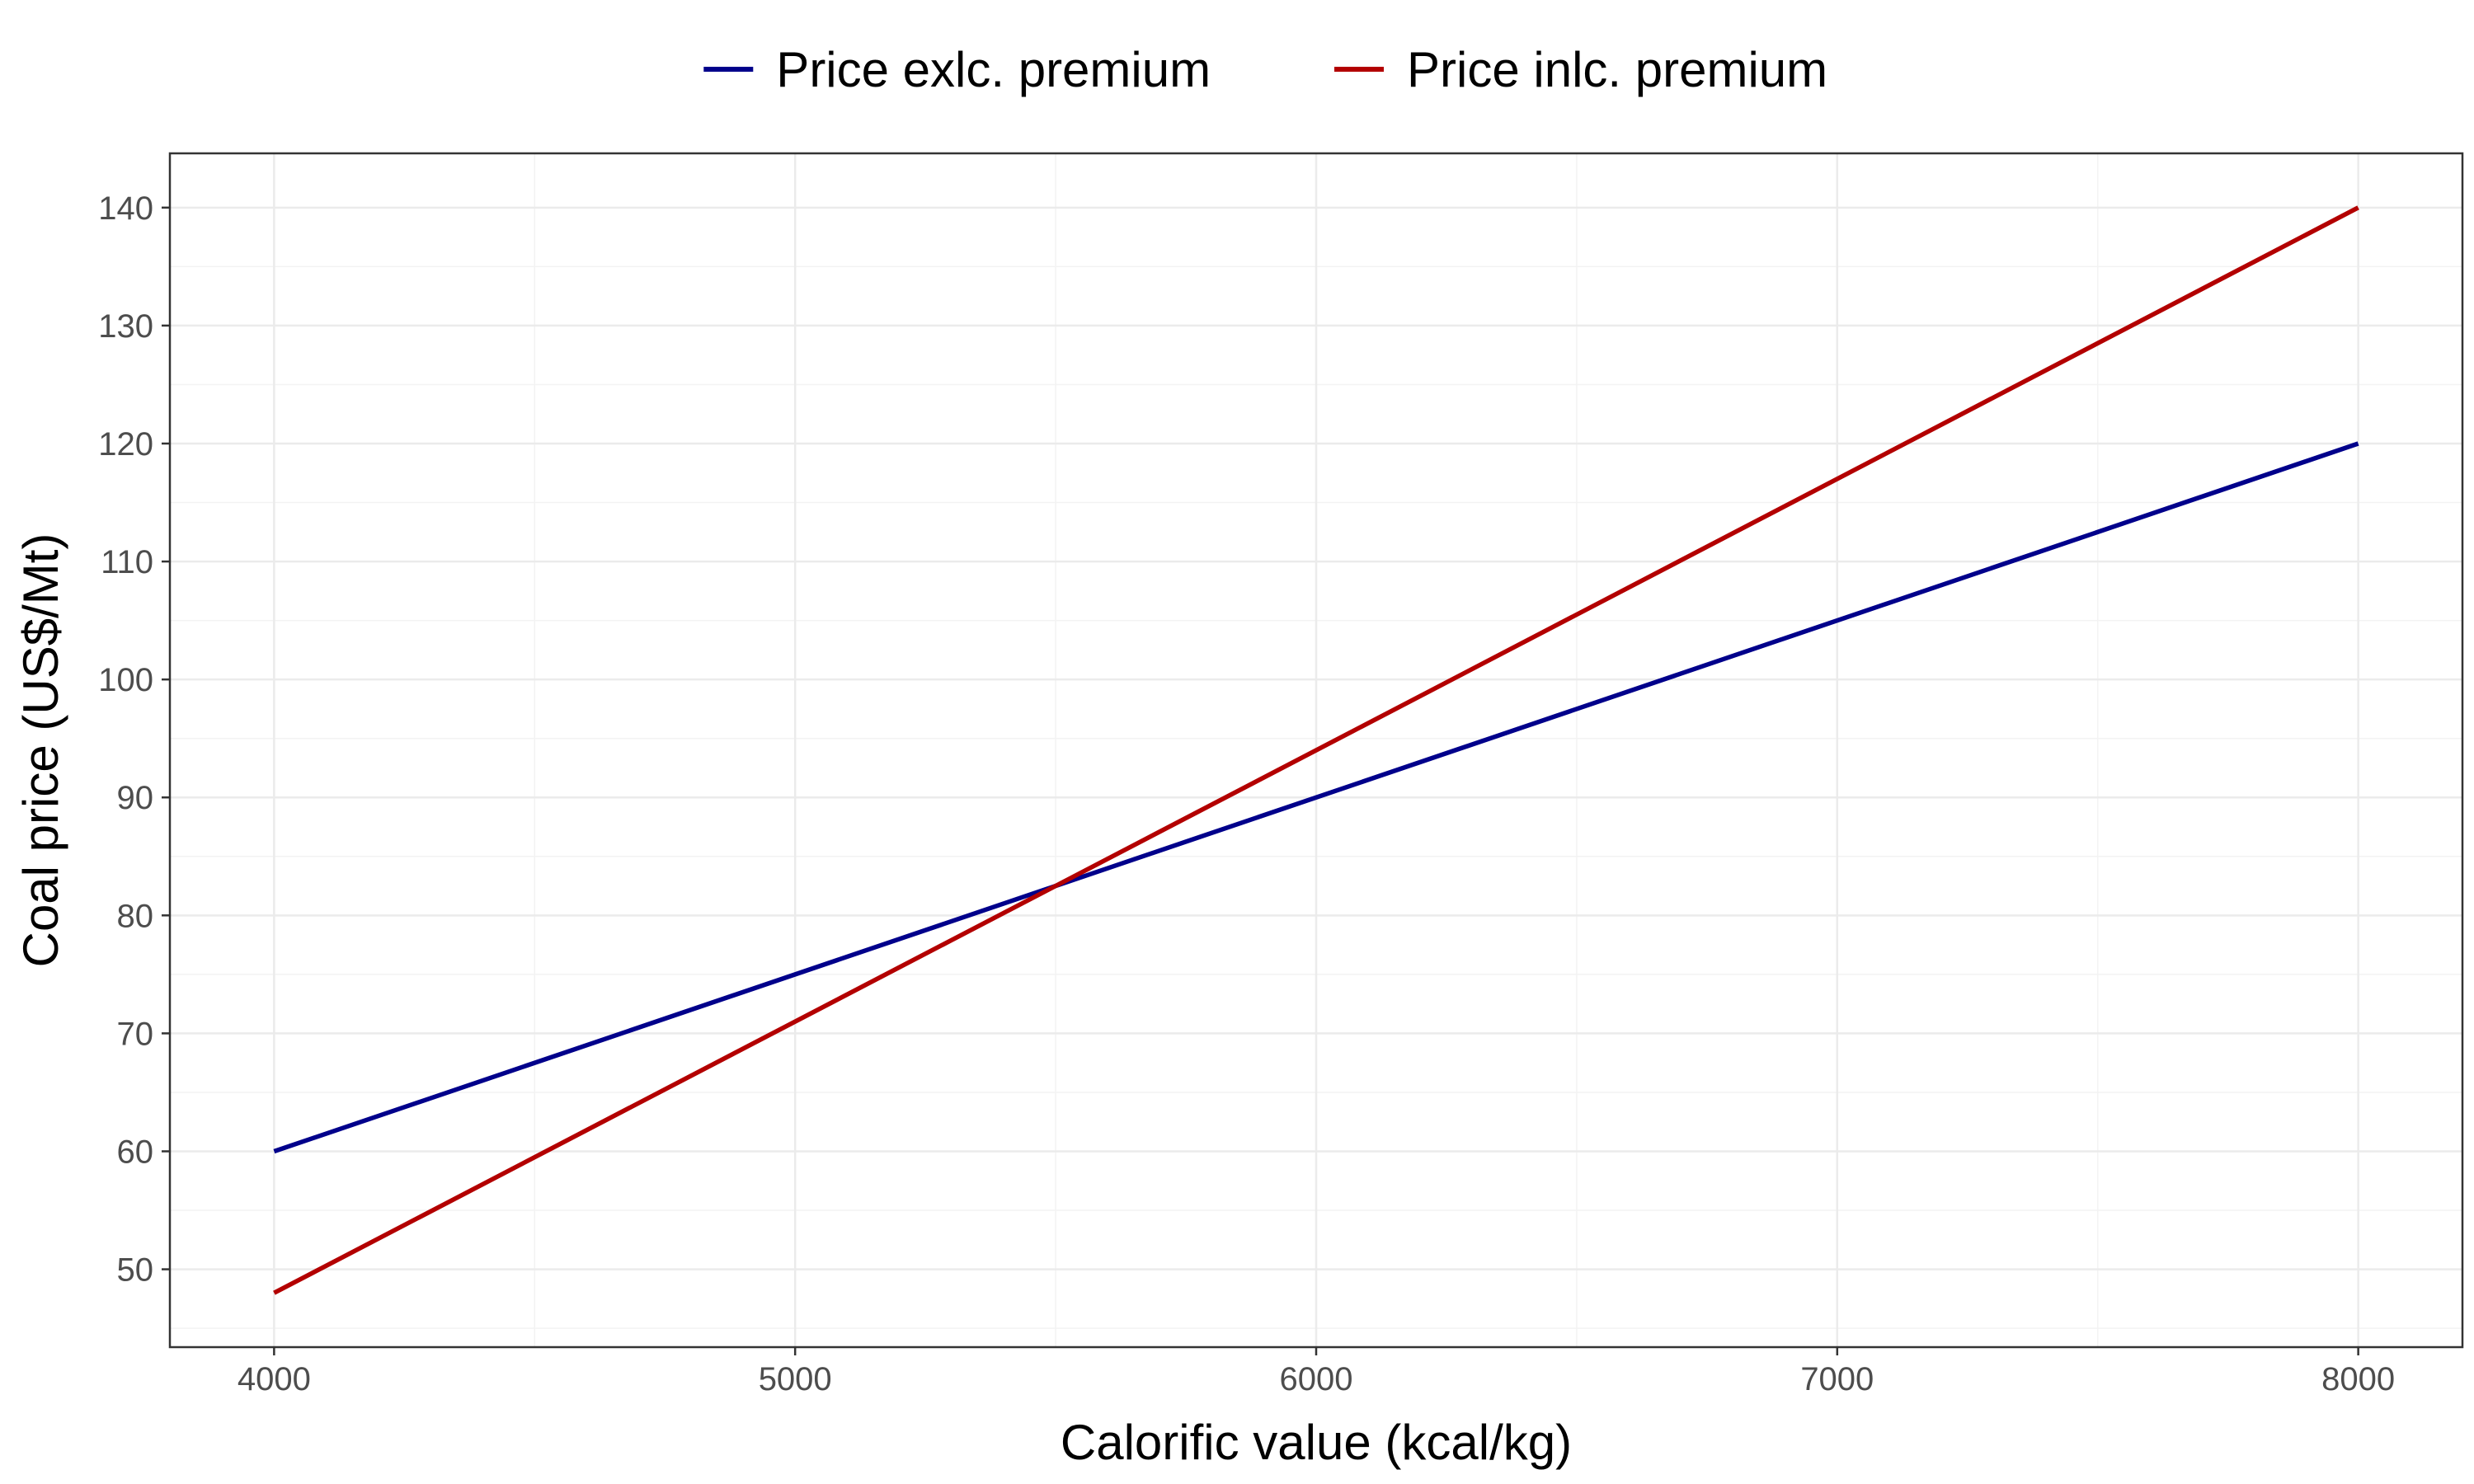 The width and height of the screenshot is (2474, 1484). What do you see at coordinates (1617, 69) in the screenshot?
I see `legend-label-2: Price inlc. premium` at bounding box center [1617, 69].